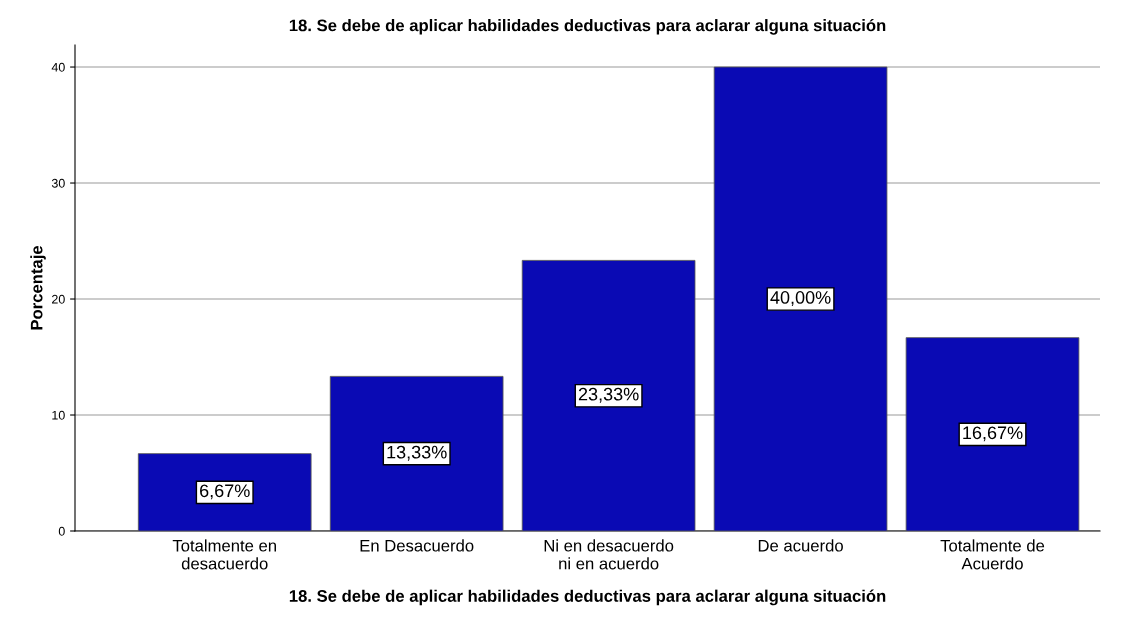 Image resolution: width=1128 pixels, height=624 pixels. What do you see at coordinates (992, 554) in the screenshot?
I see `x-tick-label: Totalmente de Acuerdo` at bounding box center [992, 554].